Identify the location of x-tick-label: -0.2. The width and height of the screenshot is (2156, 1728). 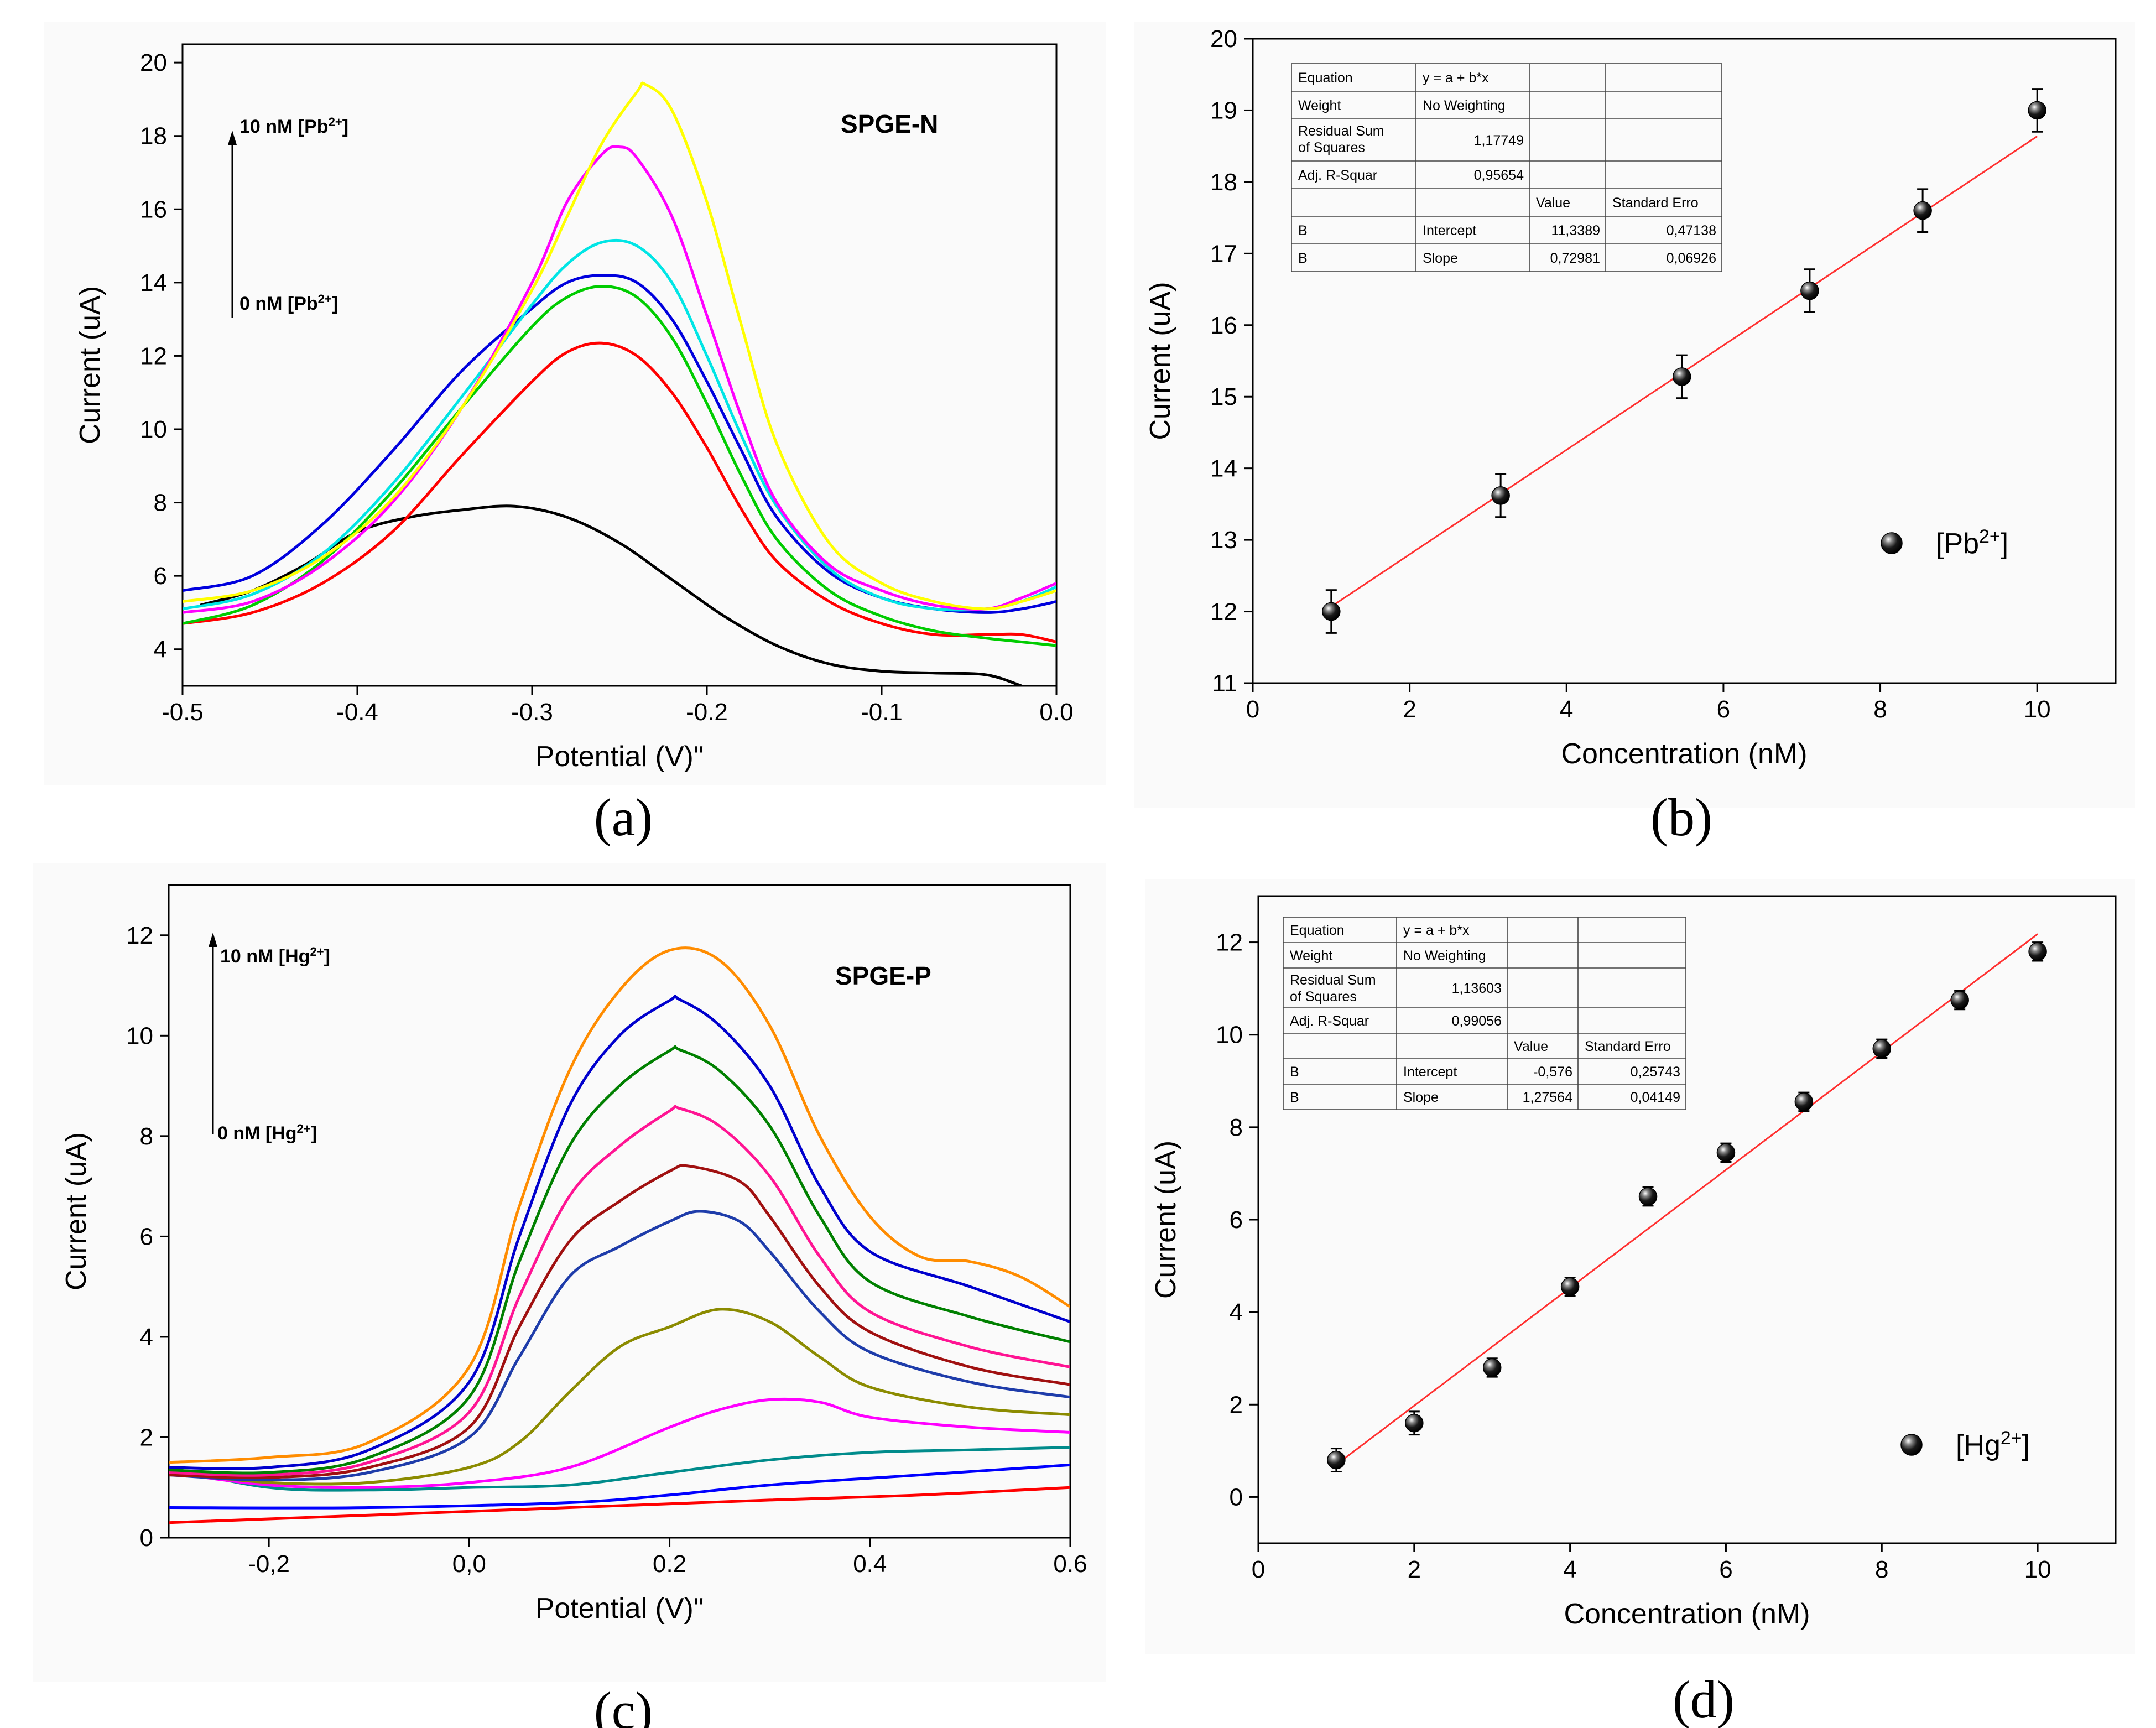
(707, 712).